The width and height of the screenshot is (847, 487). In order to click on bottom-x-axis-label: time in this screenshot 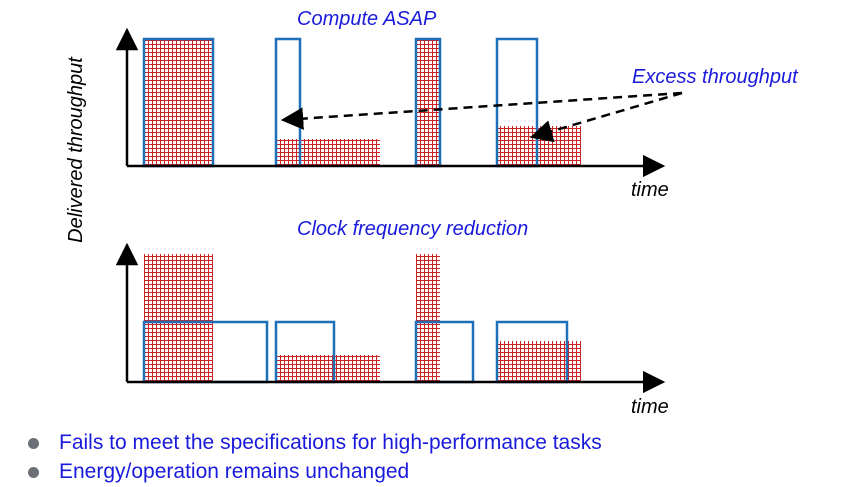, I will do `click(650, 407)`.